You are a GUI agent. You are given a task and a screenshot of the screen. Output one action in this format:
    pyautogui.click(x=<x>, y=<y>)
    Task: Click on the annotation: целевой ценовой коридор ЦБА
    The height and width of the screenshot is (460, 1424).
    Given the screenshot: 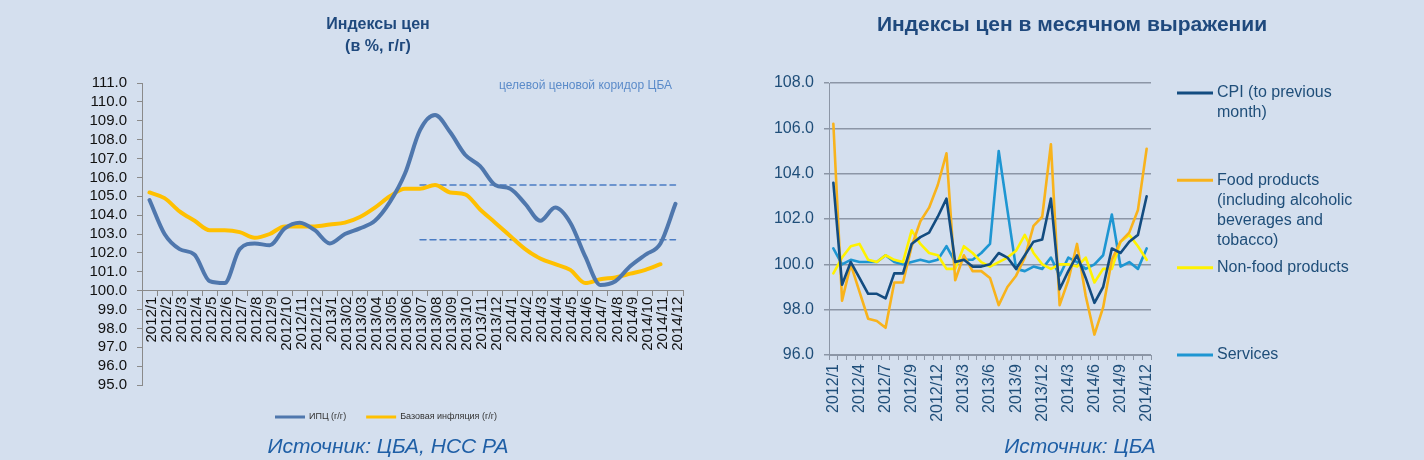 What is the action you would take?
    pyautogui.click(x=585, y=85)
    